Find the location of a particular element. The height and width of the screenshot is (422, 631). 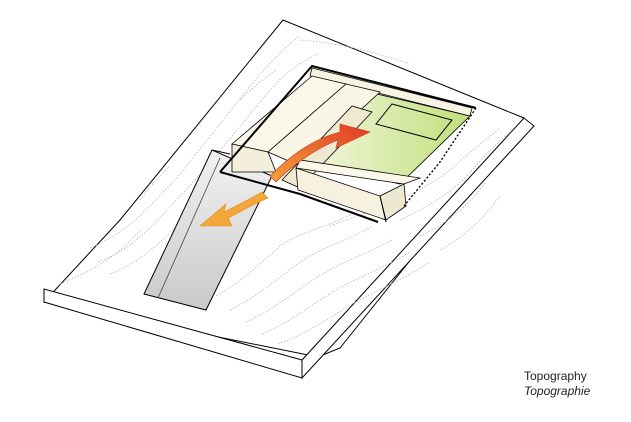

platform-outline is located at coordinates (348, 118).